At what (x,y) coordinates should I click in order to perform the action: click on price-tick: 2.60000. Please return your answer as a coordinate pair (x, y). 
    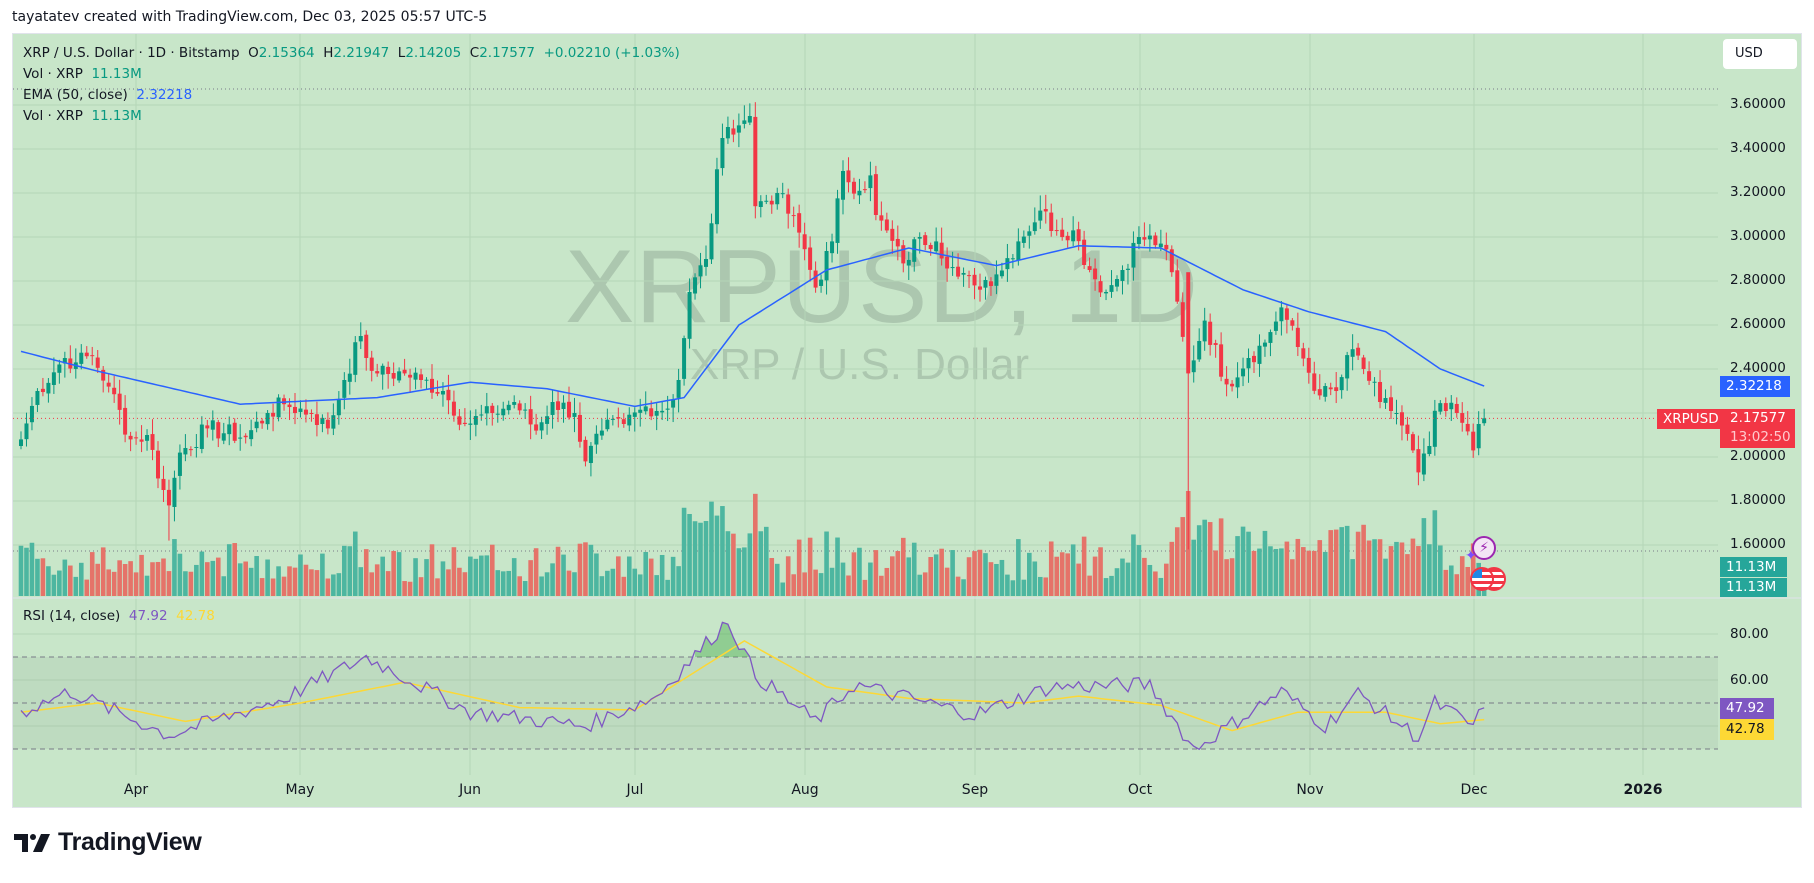
    Looking at the image, I should click on (1758, 324).